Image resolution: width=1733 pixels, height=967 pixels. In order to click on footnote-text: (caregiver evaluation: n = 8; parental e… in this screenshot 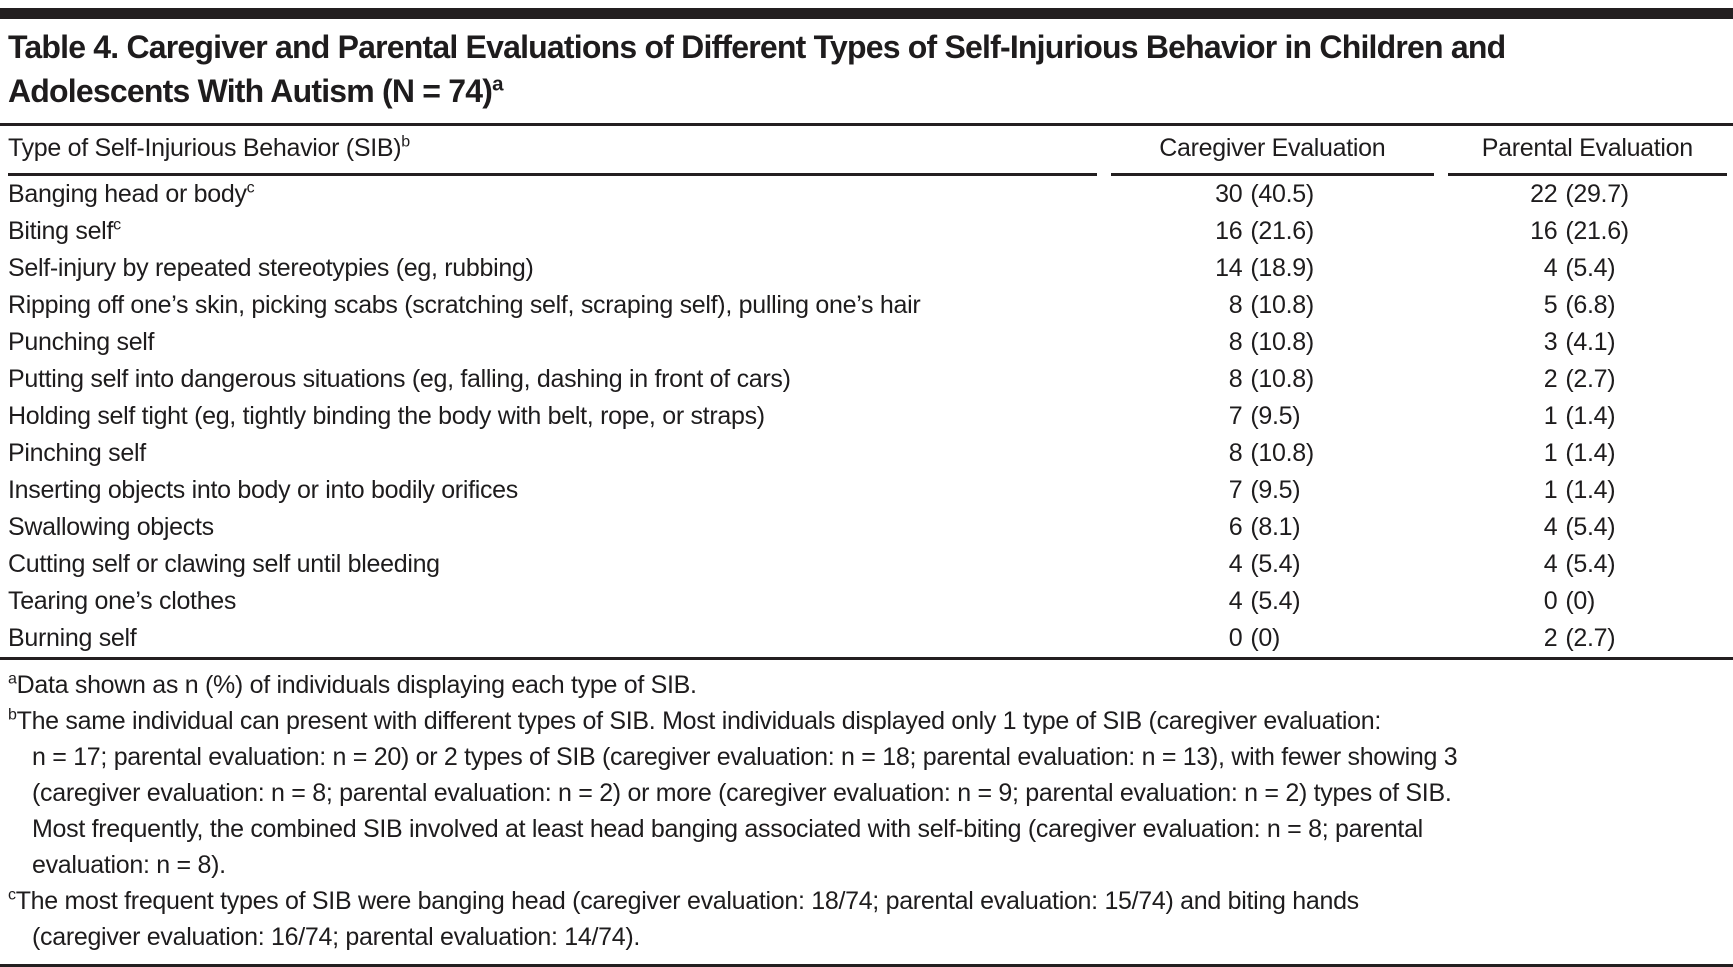, I will do `click(742, 793)`.